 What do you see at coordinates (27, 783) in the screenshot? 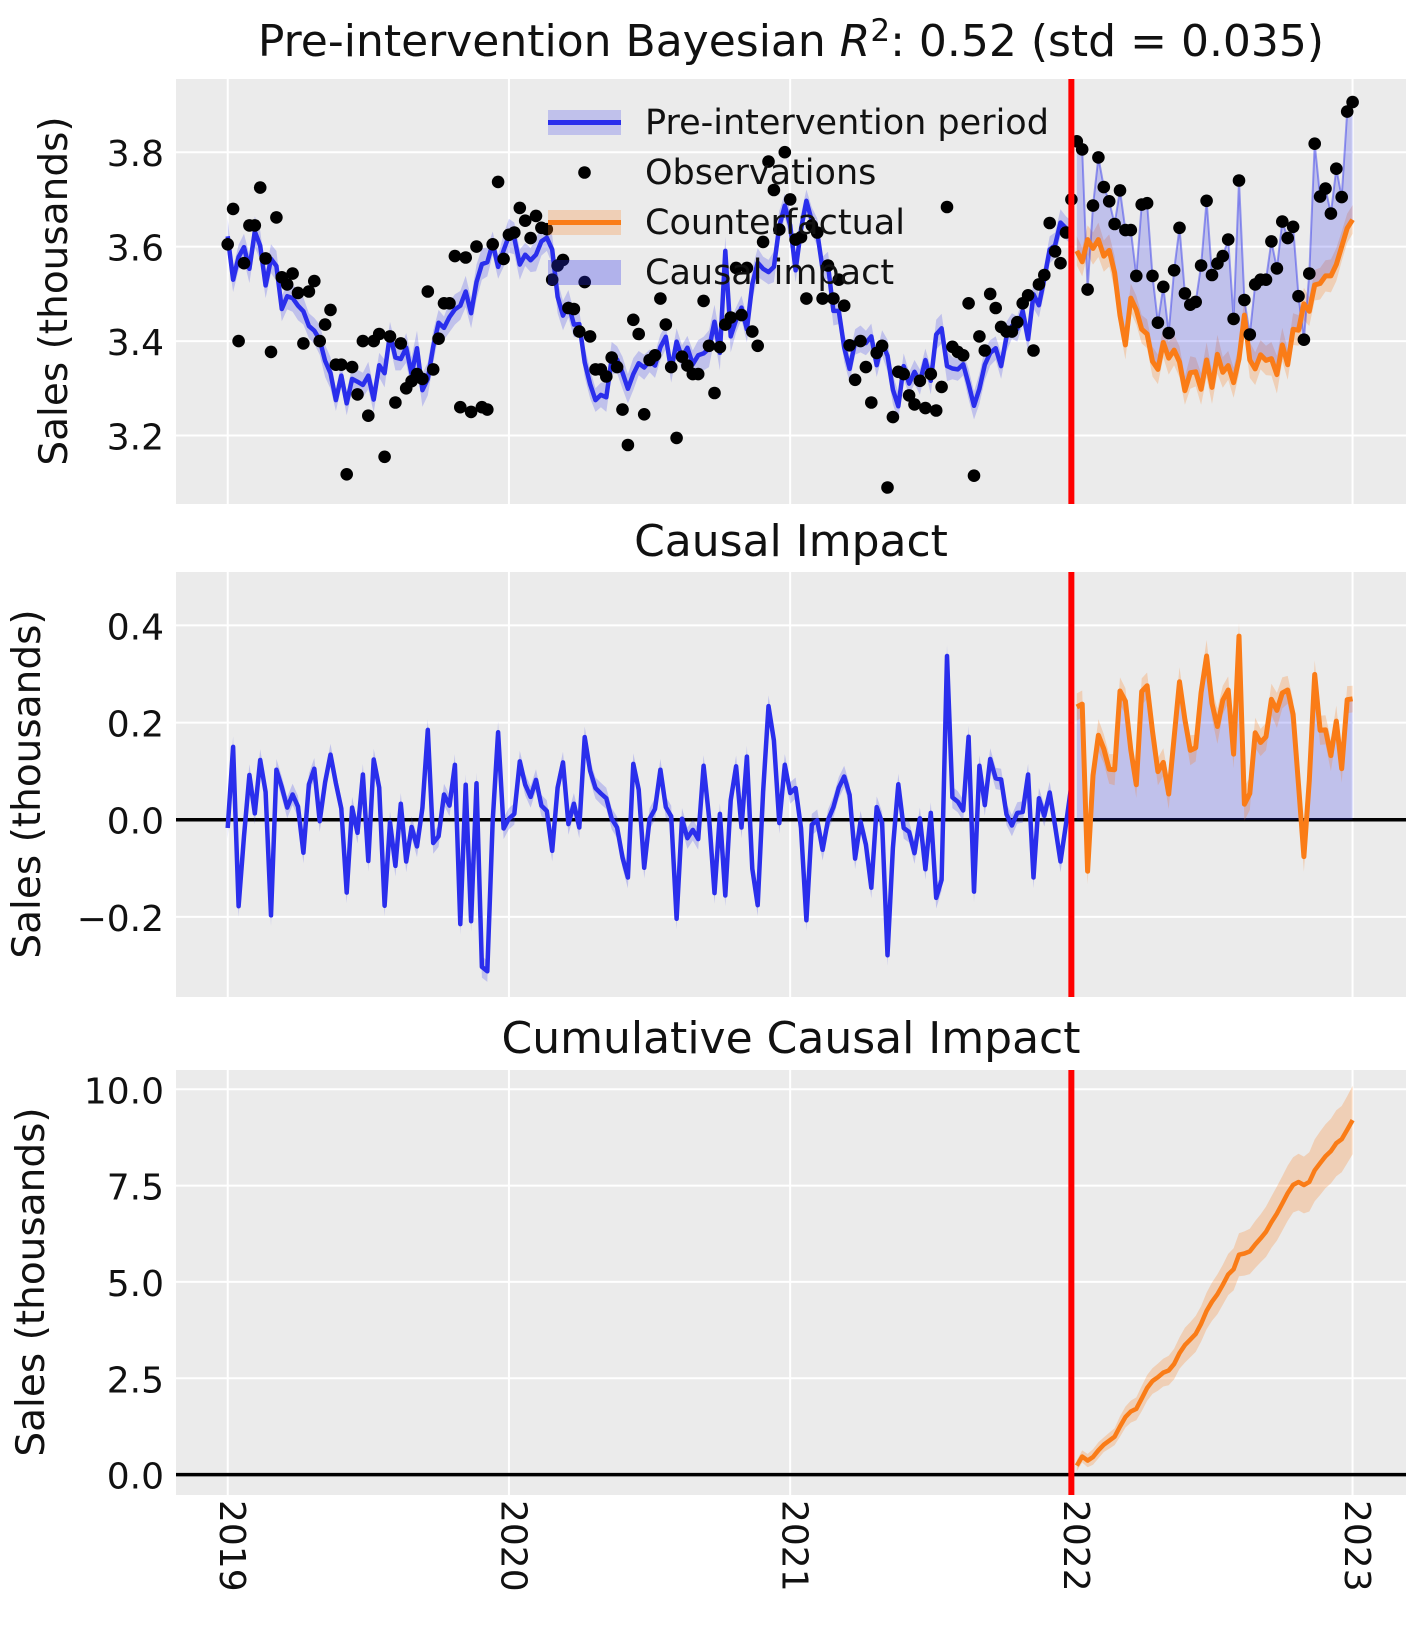
I see `middle-panel-ylabel: Sales (thousands)` at bounding box center [27, 783].